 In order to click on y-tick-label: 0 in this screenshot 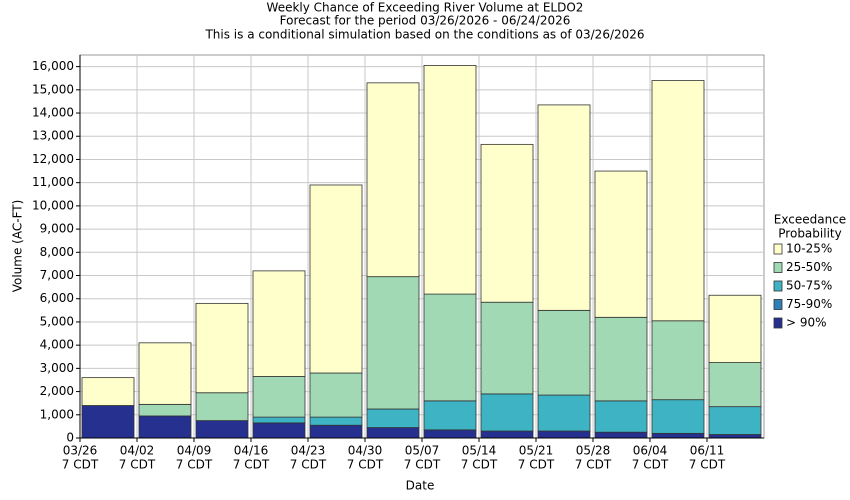, I will do `click(70, 438)`.